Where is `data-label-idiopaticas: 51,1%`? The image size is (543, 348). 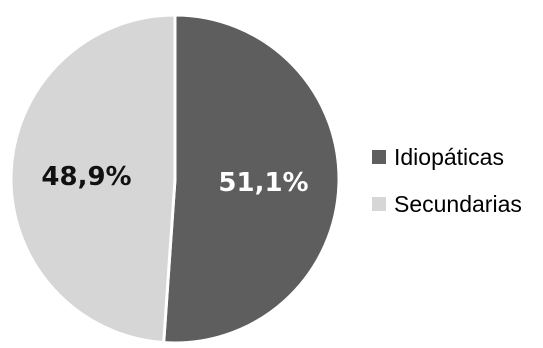 data-label-idiopaticas: 51,1% is located at coordinates (263, 183).